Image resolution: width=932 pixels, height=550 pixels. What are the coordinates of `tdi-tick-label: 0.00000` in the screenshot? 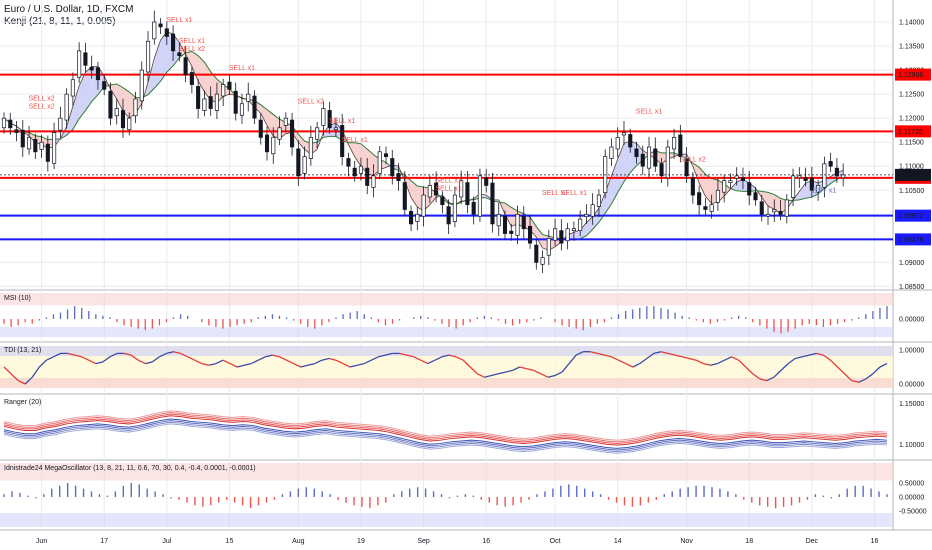 It's located at (911, 385).